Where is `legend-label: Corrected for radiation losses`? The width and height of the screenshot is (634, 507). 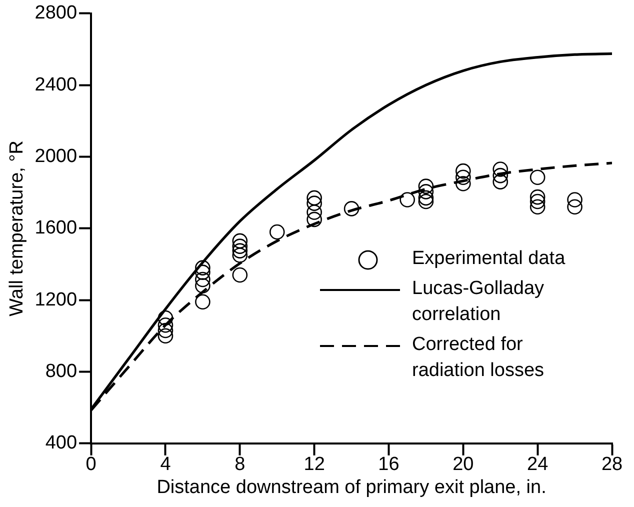 legend-label: Corrected for radiation losses is located at coordinates (479, 358).